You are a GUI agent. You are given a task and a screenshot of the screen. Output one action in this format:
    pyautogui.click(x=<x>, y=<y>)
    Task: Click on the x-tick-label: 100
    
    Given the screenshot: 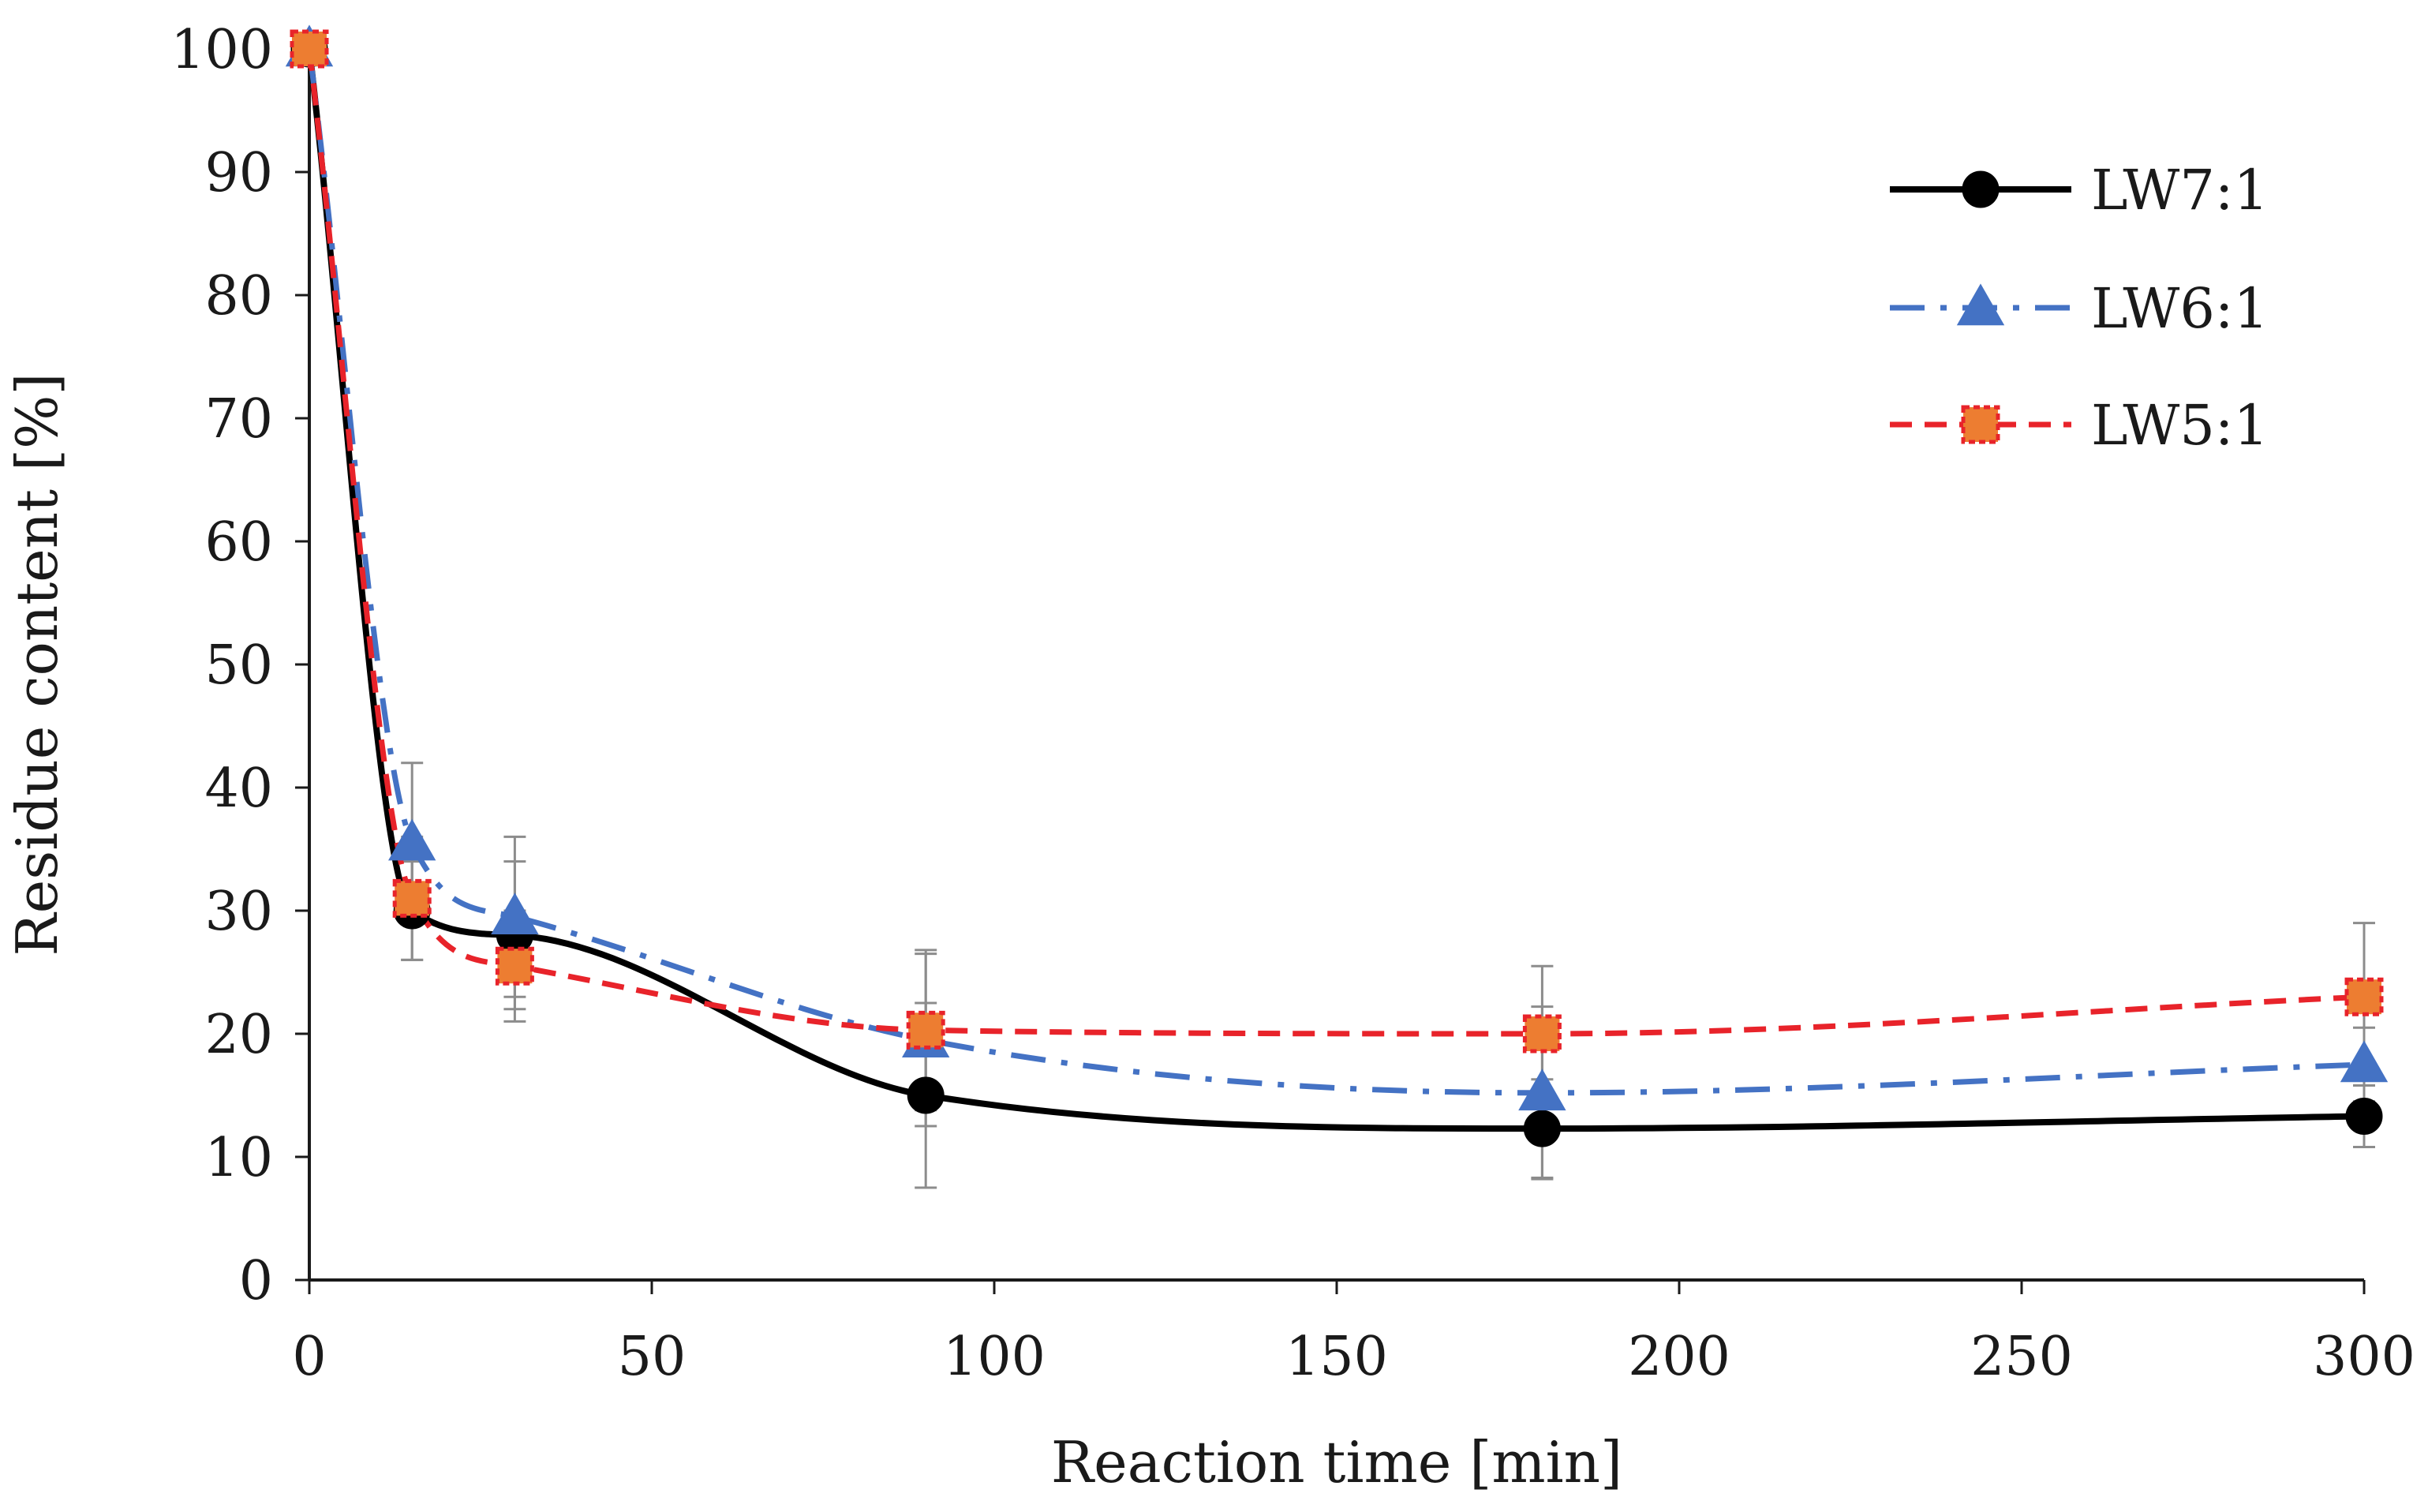 What is the action you would take?
    pyautogui.click(x=995, y=1357)
    